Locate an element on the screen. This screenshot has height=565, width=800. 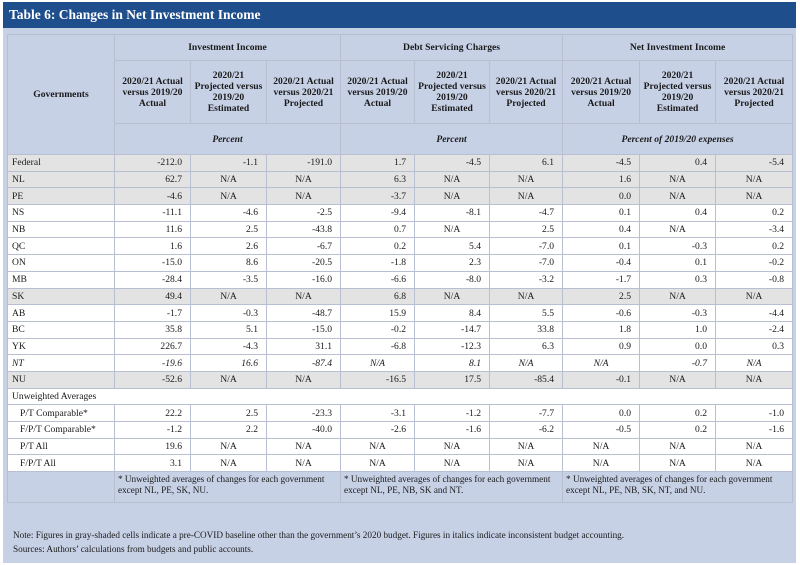
table-cell: 0.3 is located at coordinates (754, 346).